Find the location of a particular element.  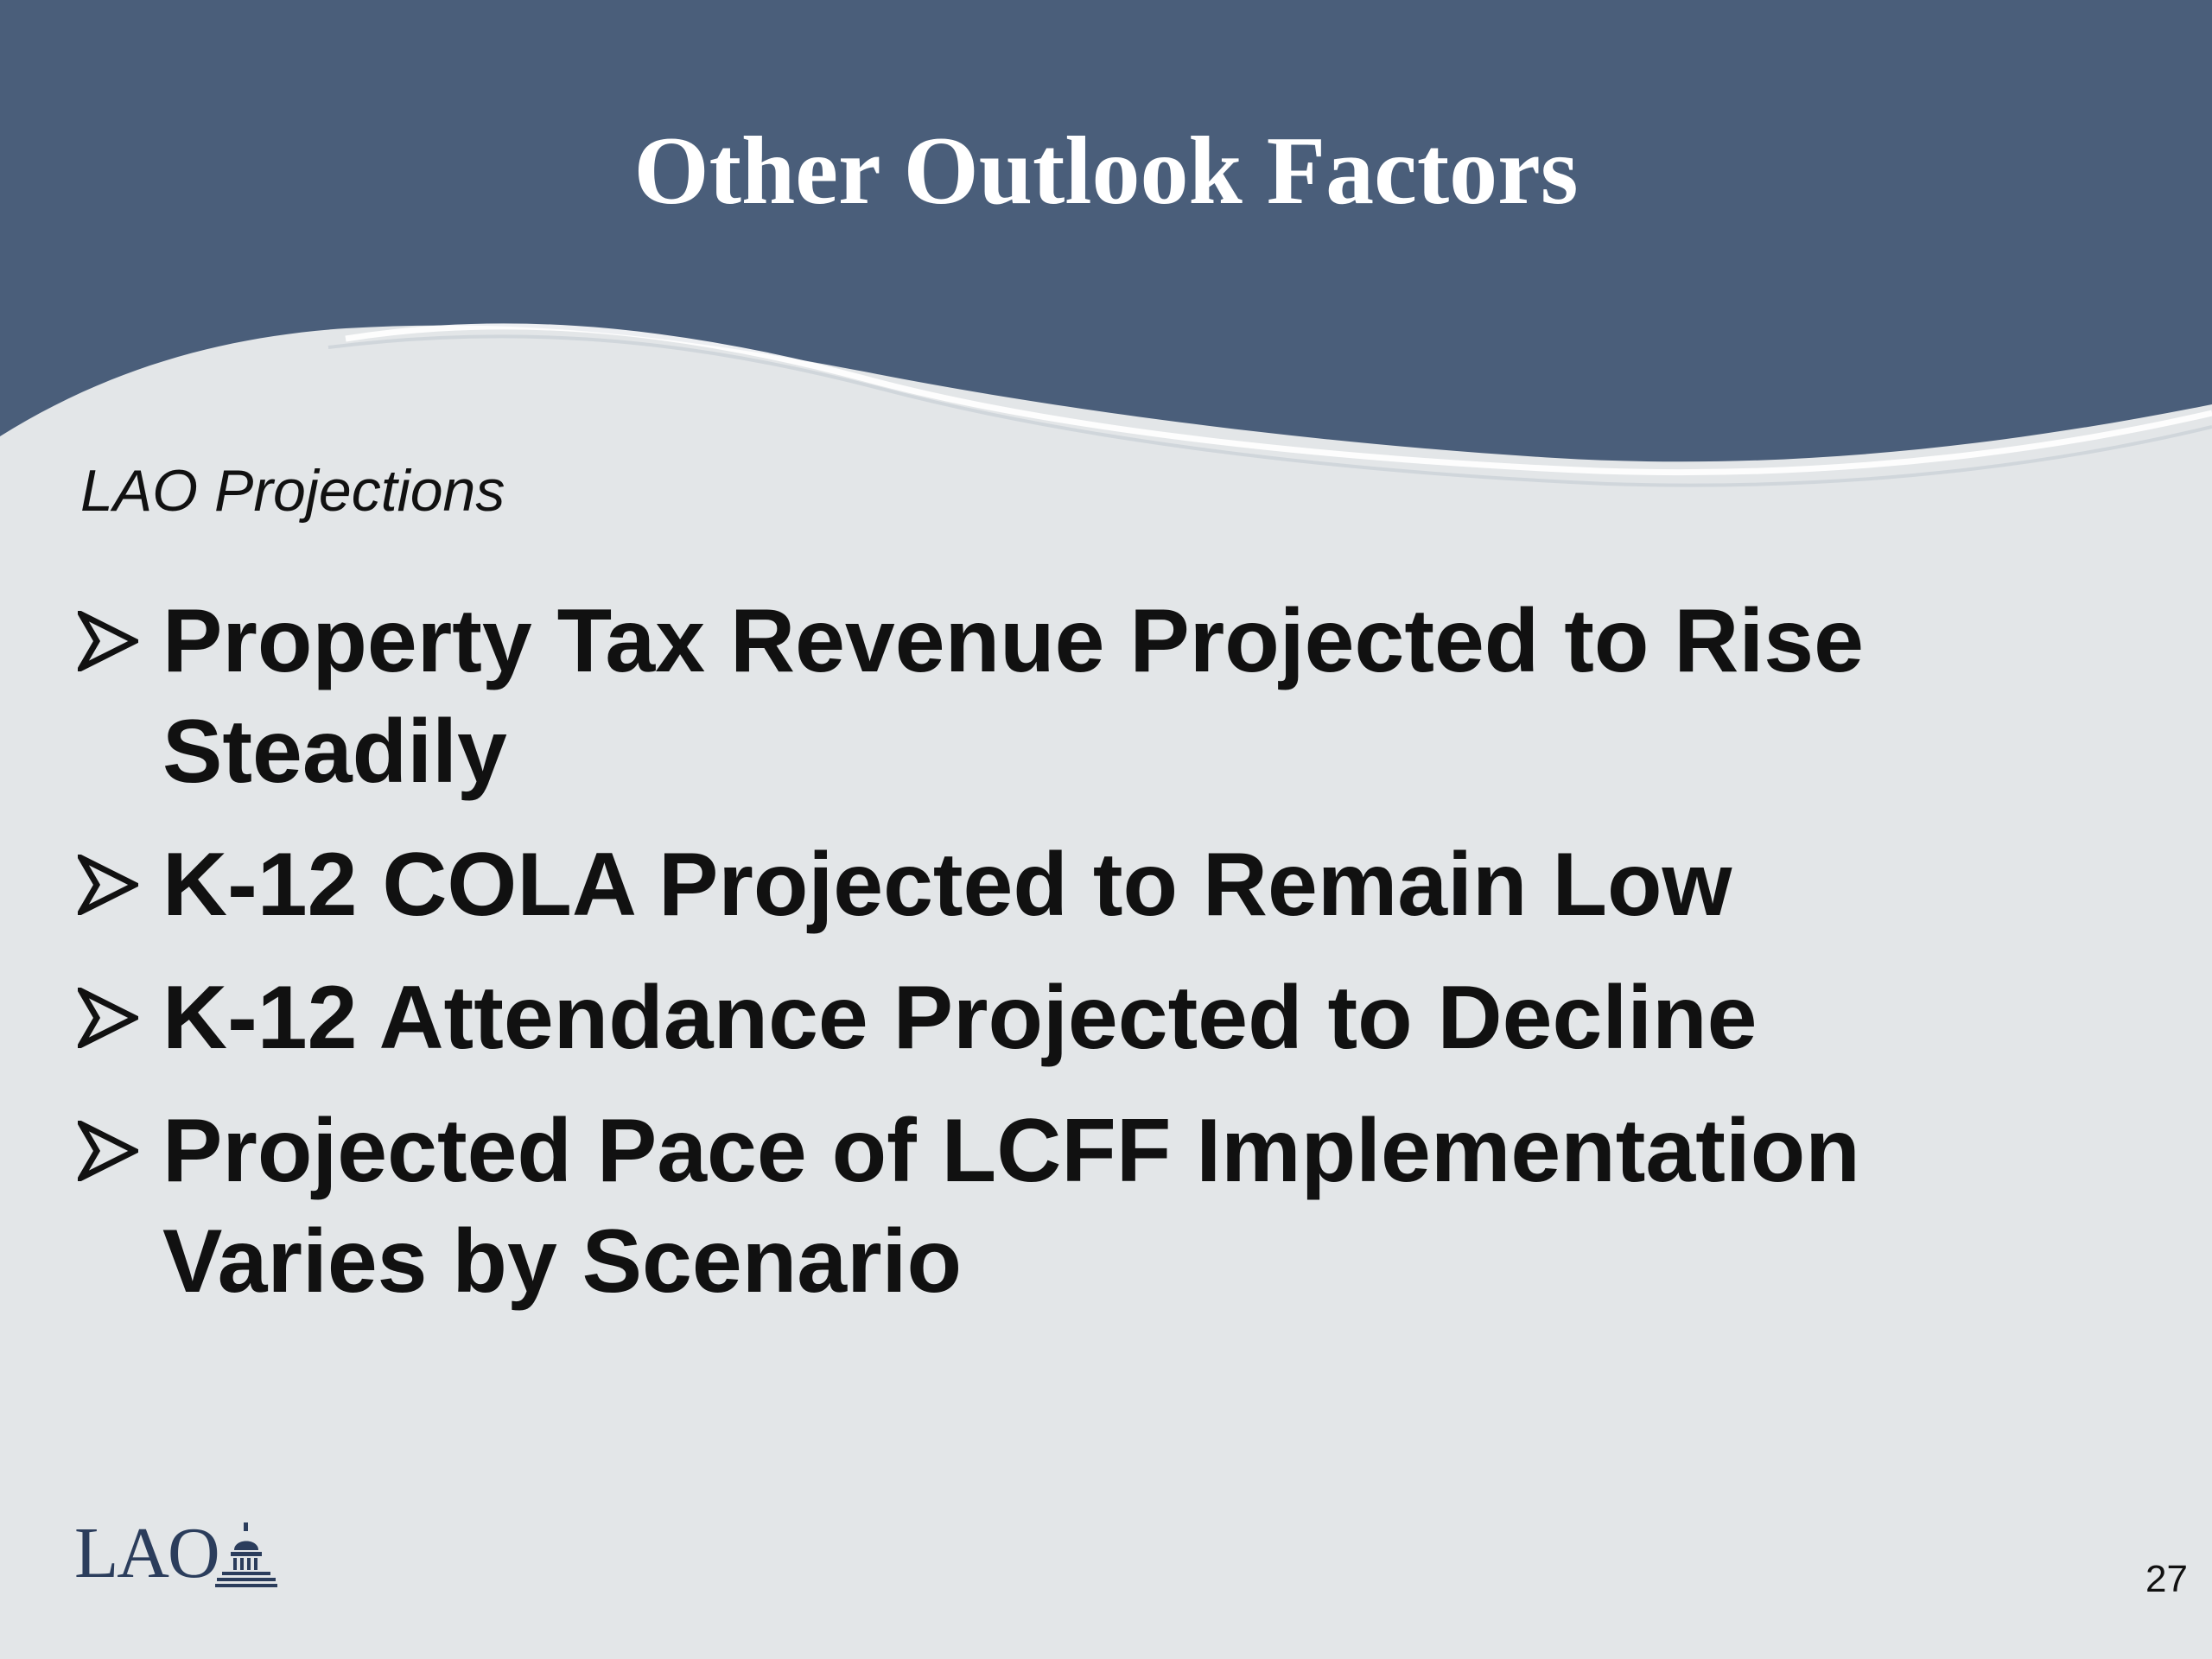

lao-logo: LAO is located at coordinates (175, 1553).